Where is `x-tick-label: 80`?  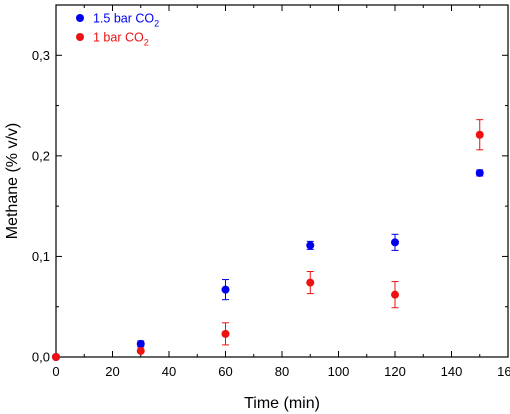
x-tick-label: 80 is located at coordinates (282, 371).